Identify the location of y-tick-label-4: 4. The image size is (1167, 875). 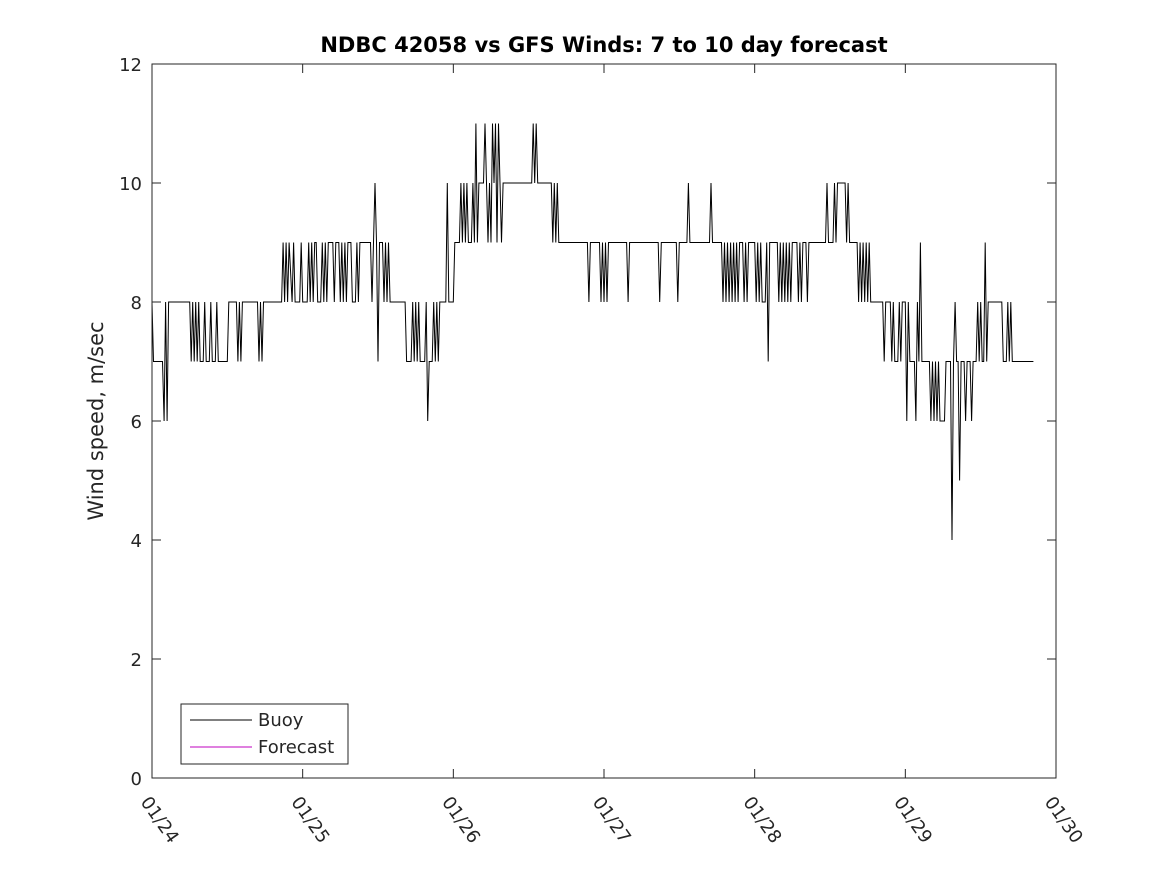
(136, 541).